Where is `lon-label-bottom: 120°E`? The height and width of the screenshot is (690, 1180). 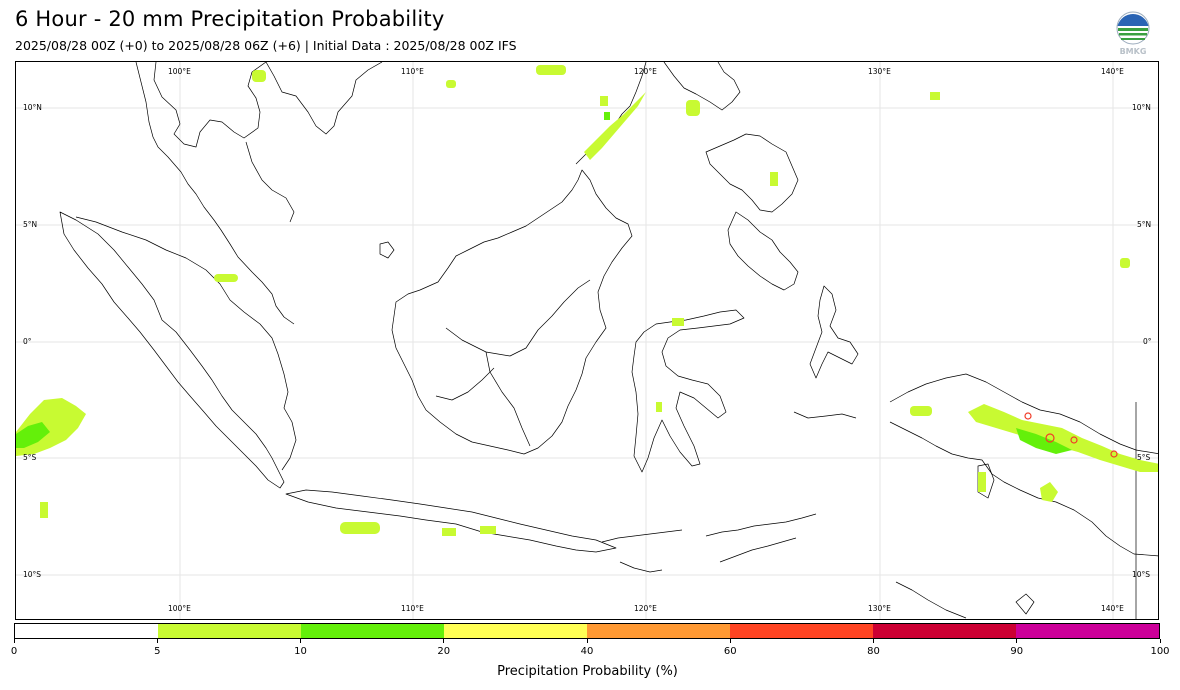 lon-label-bottom: 120°E is located at coordinates (645, 608).